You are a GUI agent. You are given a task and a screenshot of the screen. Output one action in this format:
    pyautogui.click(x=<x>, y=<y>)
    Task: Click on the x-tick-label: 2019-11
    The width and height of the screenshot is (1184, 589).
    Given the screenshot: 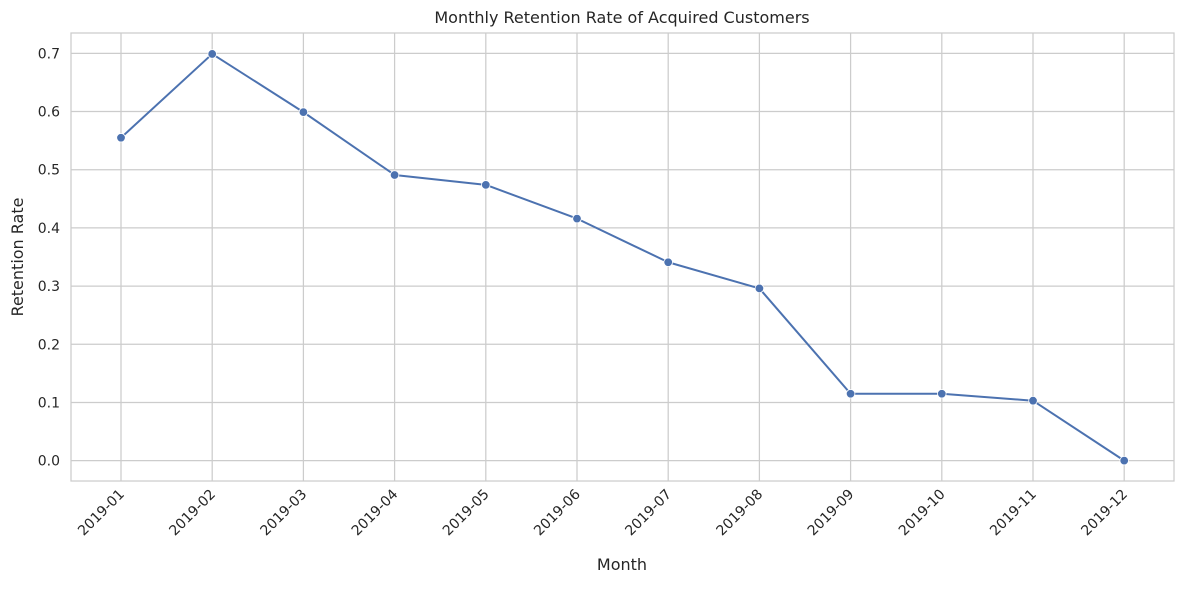 What is the action you would take?
    pyautogui.click(x=1013, y=513)
    